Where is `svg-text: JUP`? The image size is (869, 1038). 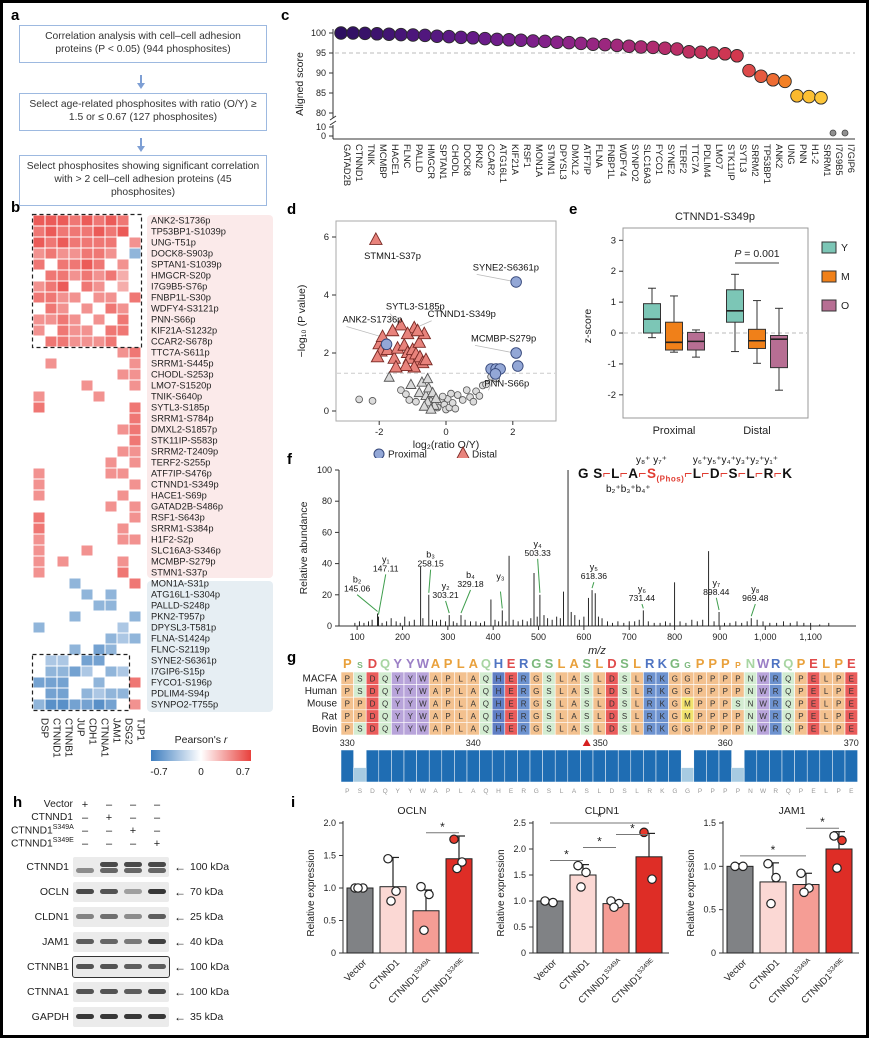 svg-text: JUP is located at coordinates (80, 727).